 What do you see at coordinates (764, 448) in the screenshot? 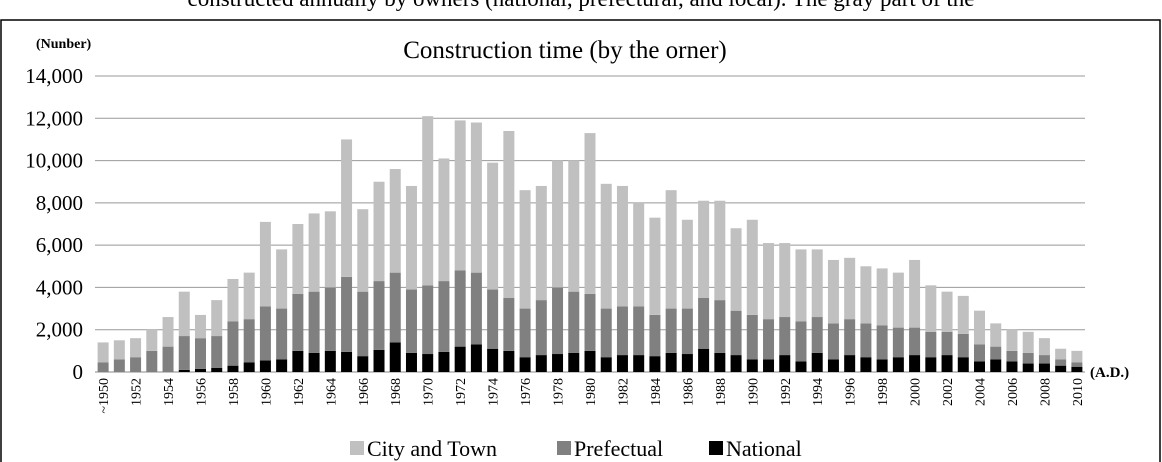
I see `legend-label: National` at bounding box center [764, 448].